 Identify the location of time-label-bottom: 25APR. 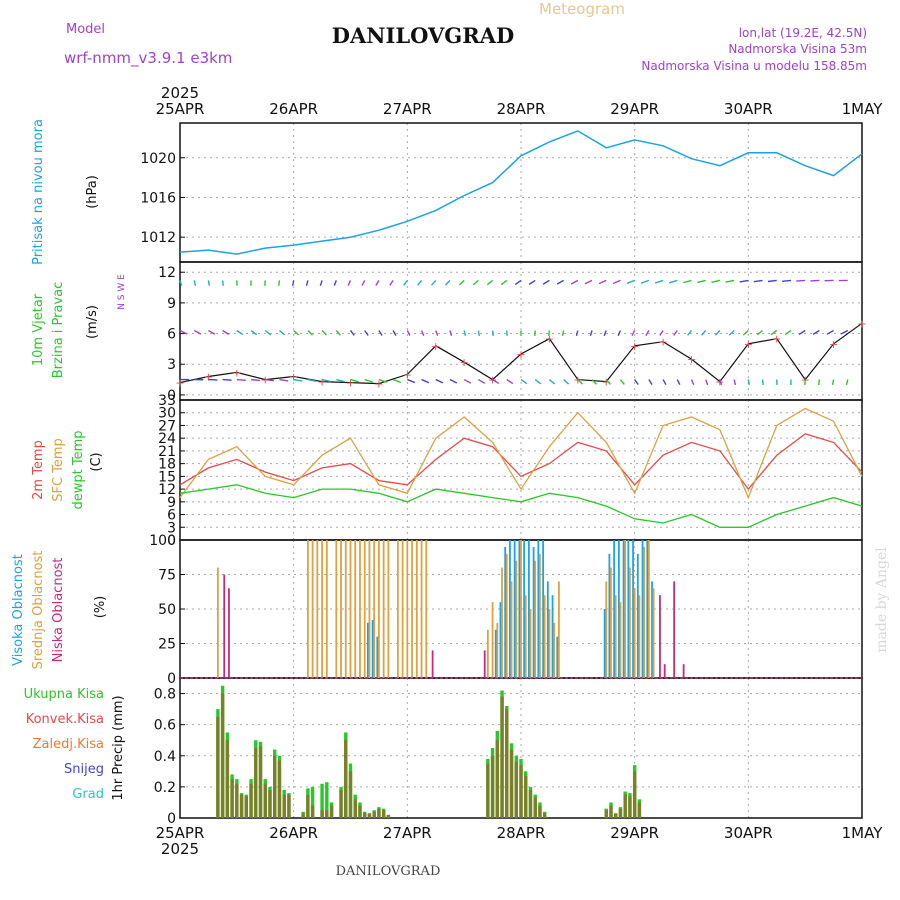
(180, 833).